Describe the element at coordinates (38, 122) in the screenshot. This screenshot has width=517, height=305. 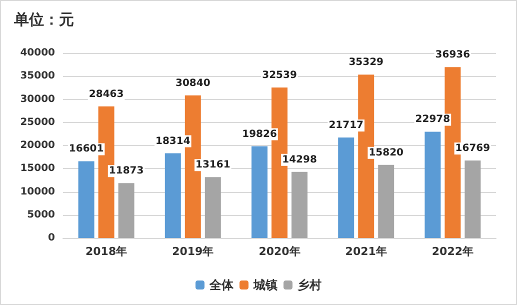
I see `y-tick-label: 25000` at that location.